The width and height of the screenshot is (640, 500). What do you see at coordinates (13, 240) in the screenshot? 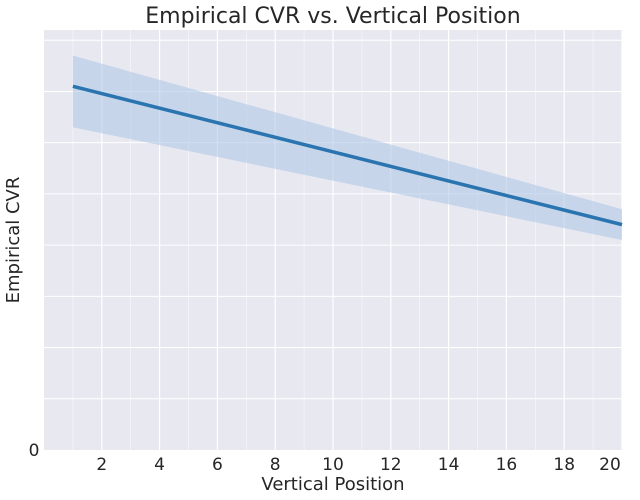
I see `y-axis-label: Empirical CVR` at bounding box center [13, 240].